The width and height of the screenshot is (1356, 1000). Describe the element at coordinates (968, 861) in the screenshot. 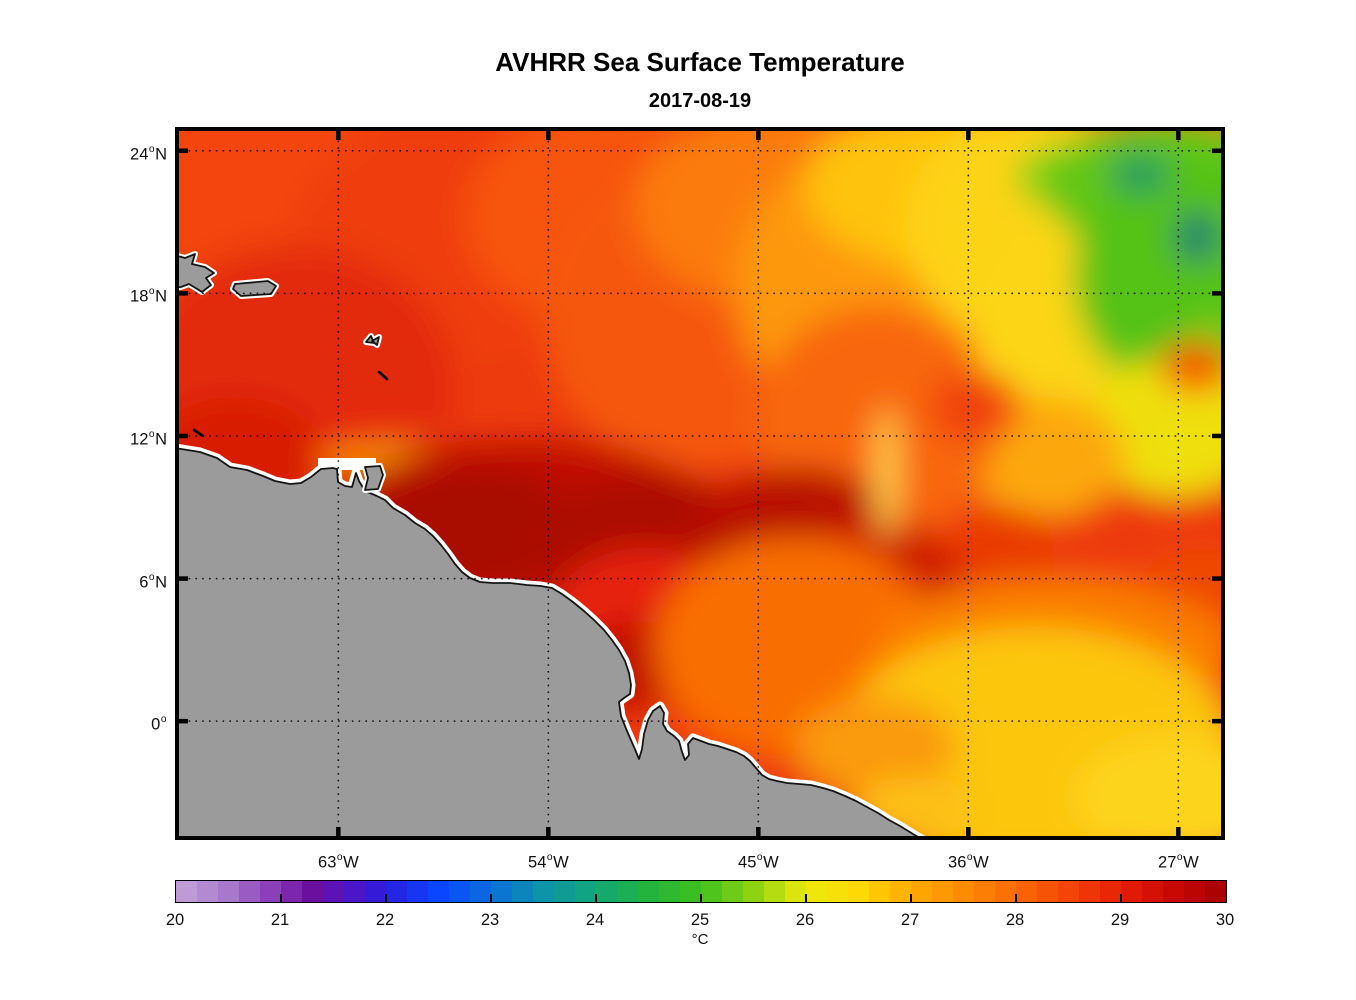

I see `lon-tick-label: 36oW` at that location.